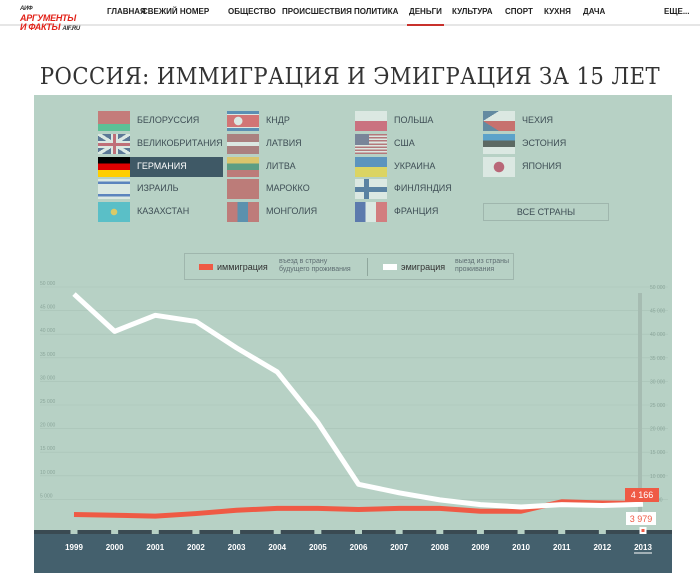  I want to click on germany-flag-icon, so click(114, 167).